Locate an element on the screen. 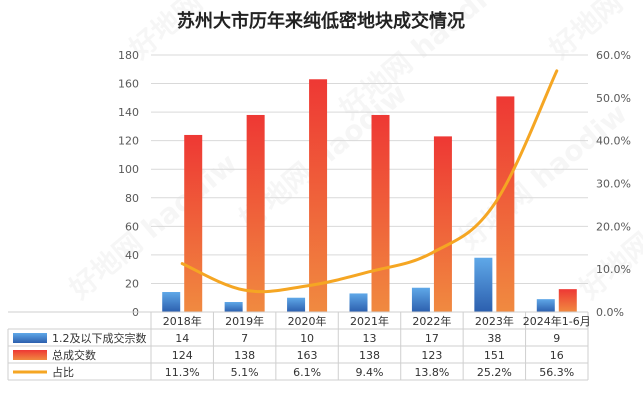  legend-label: 总成交数 is located at coordinates (74, 355).